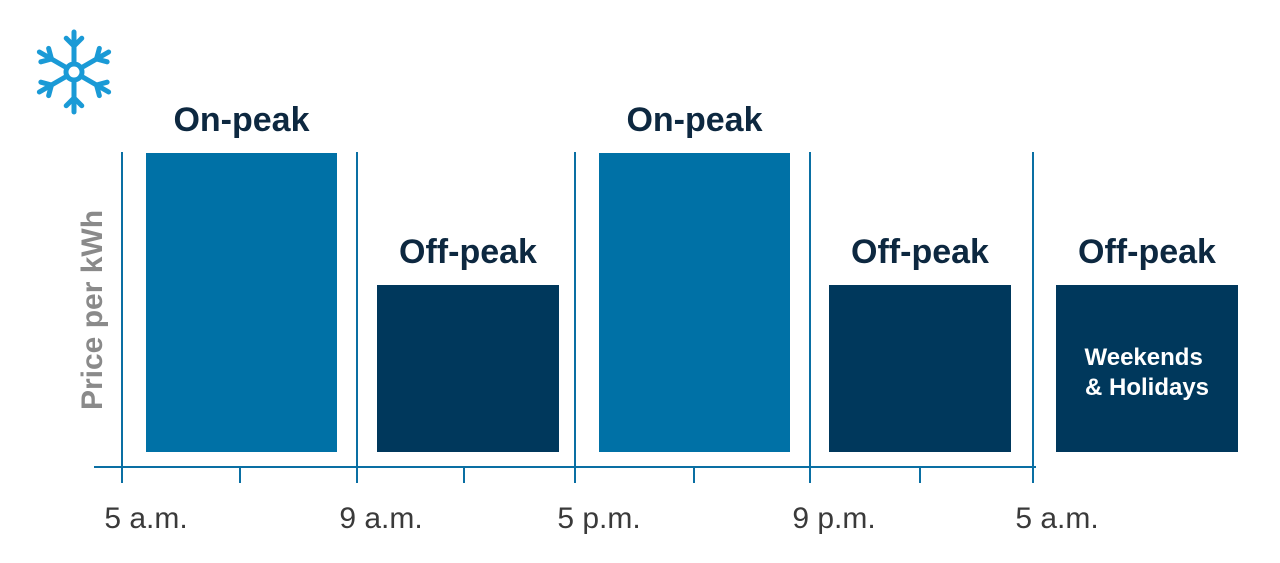 The image size is (1280, 563). What do you see at coordinates (598, 518) in the screenshot?
I see `x-tick-label: 5 p.m.` at bounding box center [598, 518].